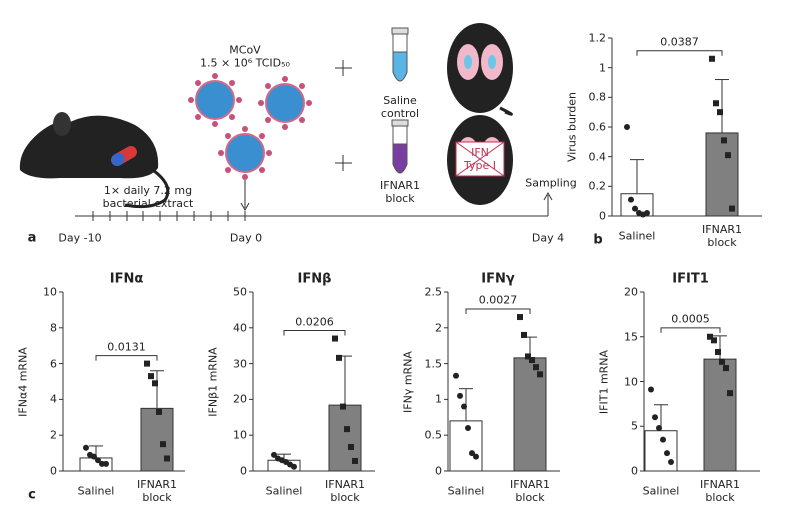 This screenshot has width=788, height=525. What do you see at coordinates (23, 381) in the screenshot?
I see `y-axis-label: IFNα4 mRNA` at bounding box center [23, 381].